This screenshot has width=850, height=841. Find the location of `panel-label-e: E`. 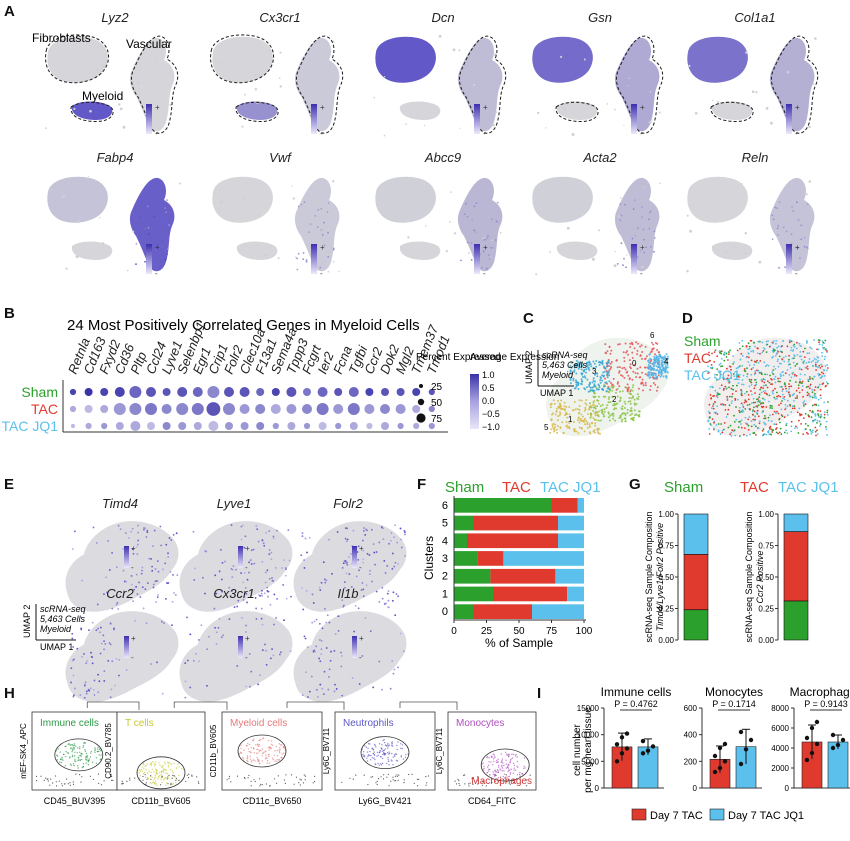

panel-label-e: E is located at coordinates (9, 484).